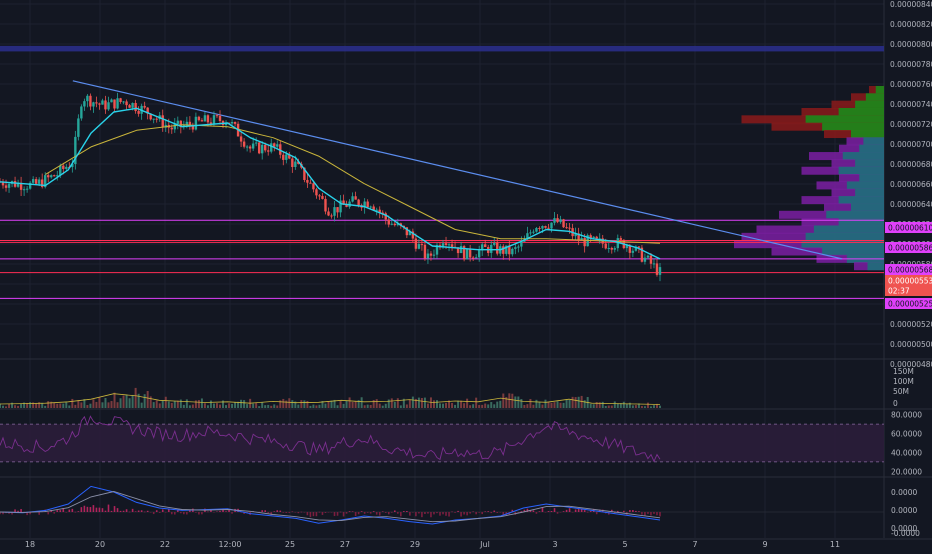 Image resolution: width=932 pixels, height=554 pixels. Describe the element at coordinates (911, 164) in the screenshot. I see `price-axis-label: 0.00000680` at that location.